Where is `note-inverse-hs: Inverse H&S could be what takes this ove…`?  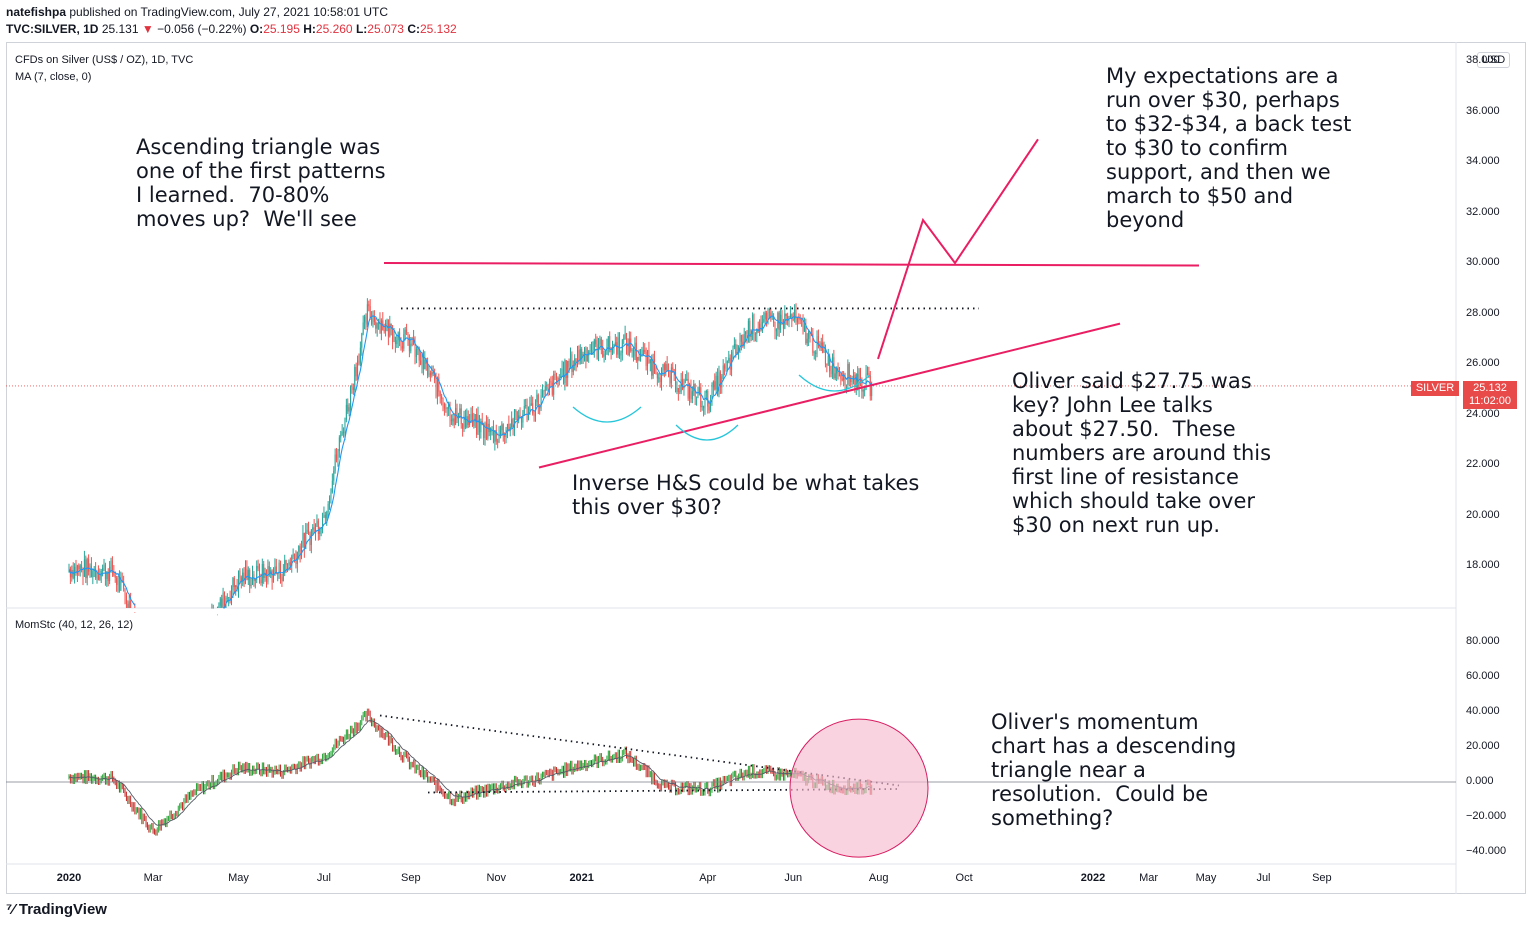 note-inverse-hs: Inverse H&S could be what takes this ove… is located at coordinates (746, 495).